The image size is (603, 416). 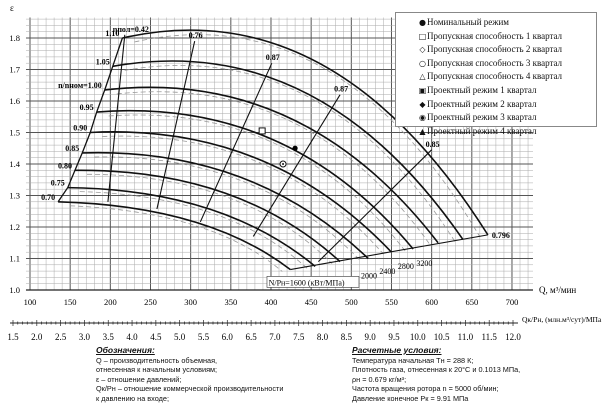 I want to click on efficiency-label: 0.76, so click(x=196, y=35).